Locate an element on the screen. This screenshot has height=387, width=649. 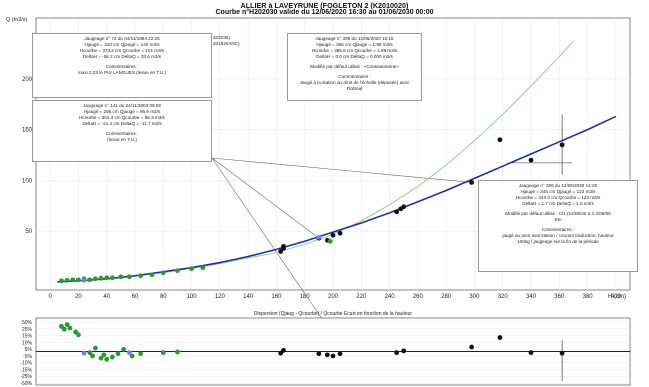
x-tick-label: 400 is located at coordinates (616, 297).